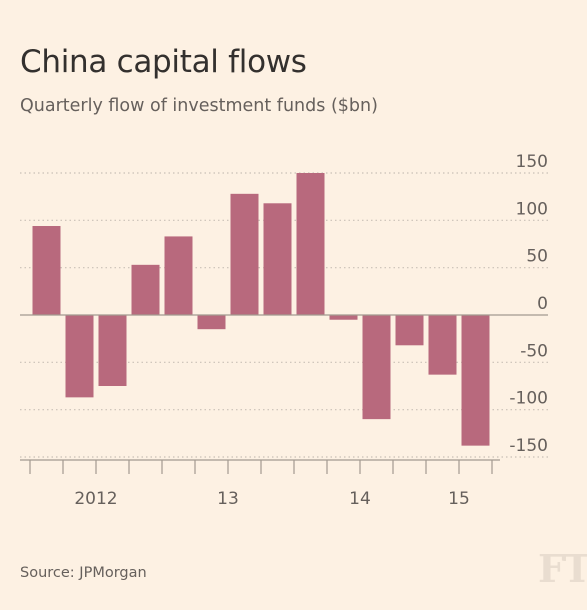 This screenshot has width=587, height=610. I want to click on x-tick-label: 13, so click(228, 499).